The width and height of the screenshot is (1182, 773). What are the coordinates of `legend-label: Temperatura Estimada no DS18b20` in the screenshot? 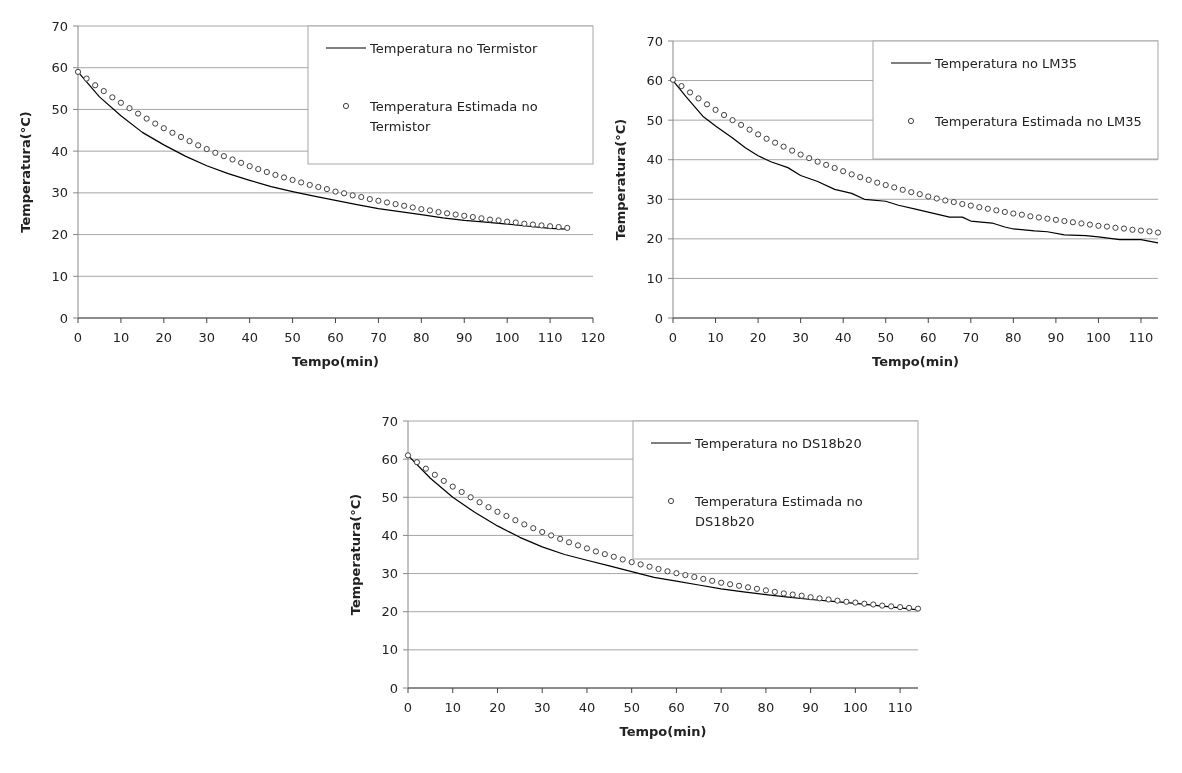 It's located at (778, 511).